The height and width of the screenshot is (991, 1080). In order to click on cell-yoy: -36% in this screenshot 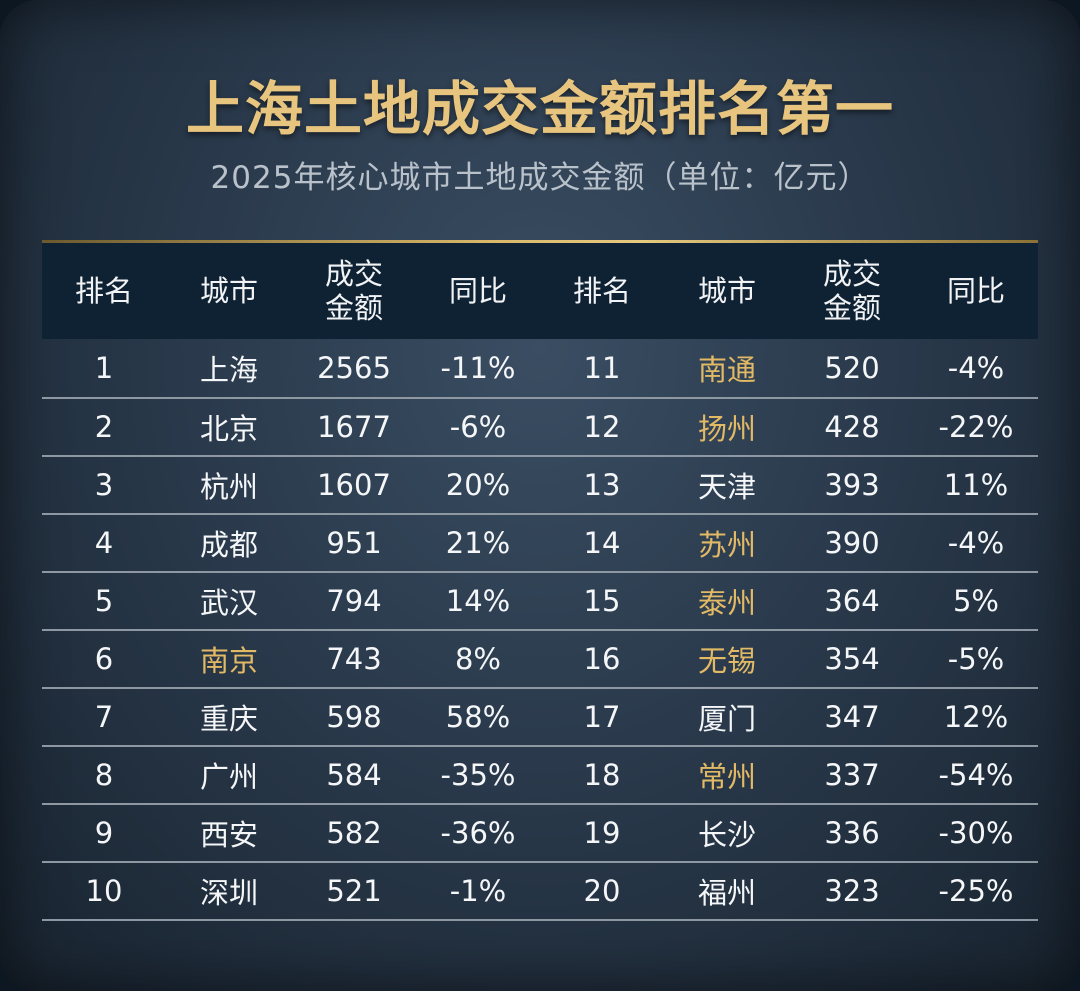, I will do `click(478, 833)`.